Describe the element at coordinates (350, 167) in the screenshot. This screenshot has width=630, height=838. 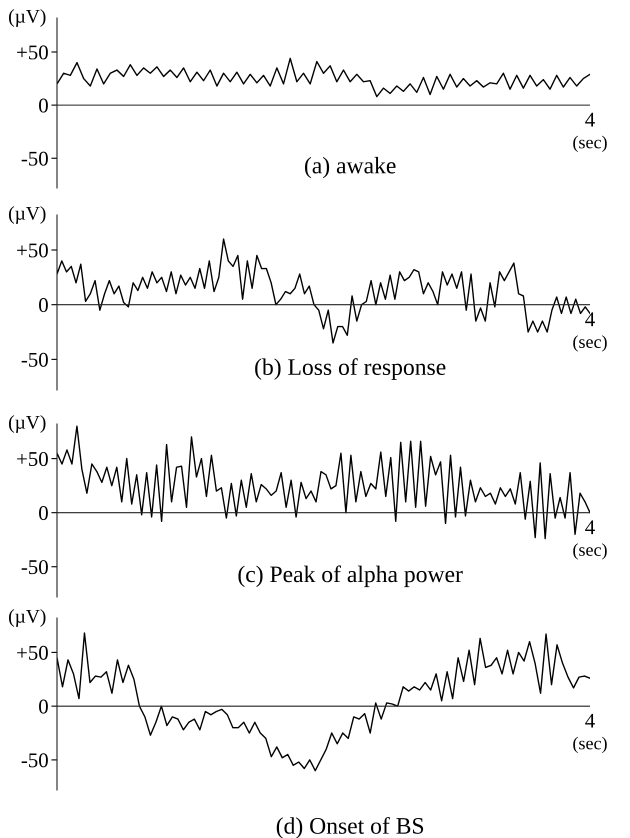
I see `text: (a) awake` at that location.